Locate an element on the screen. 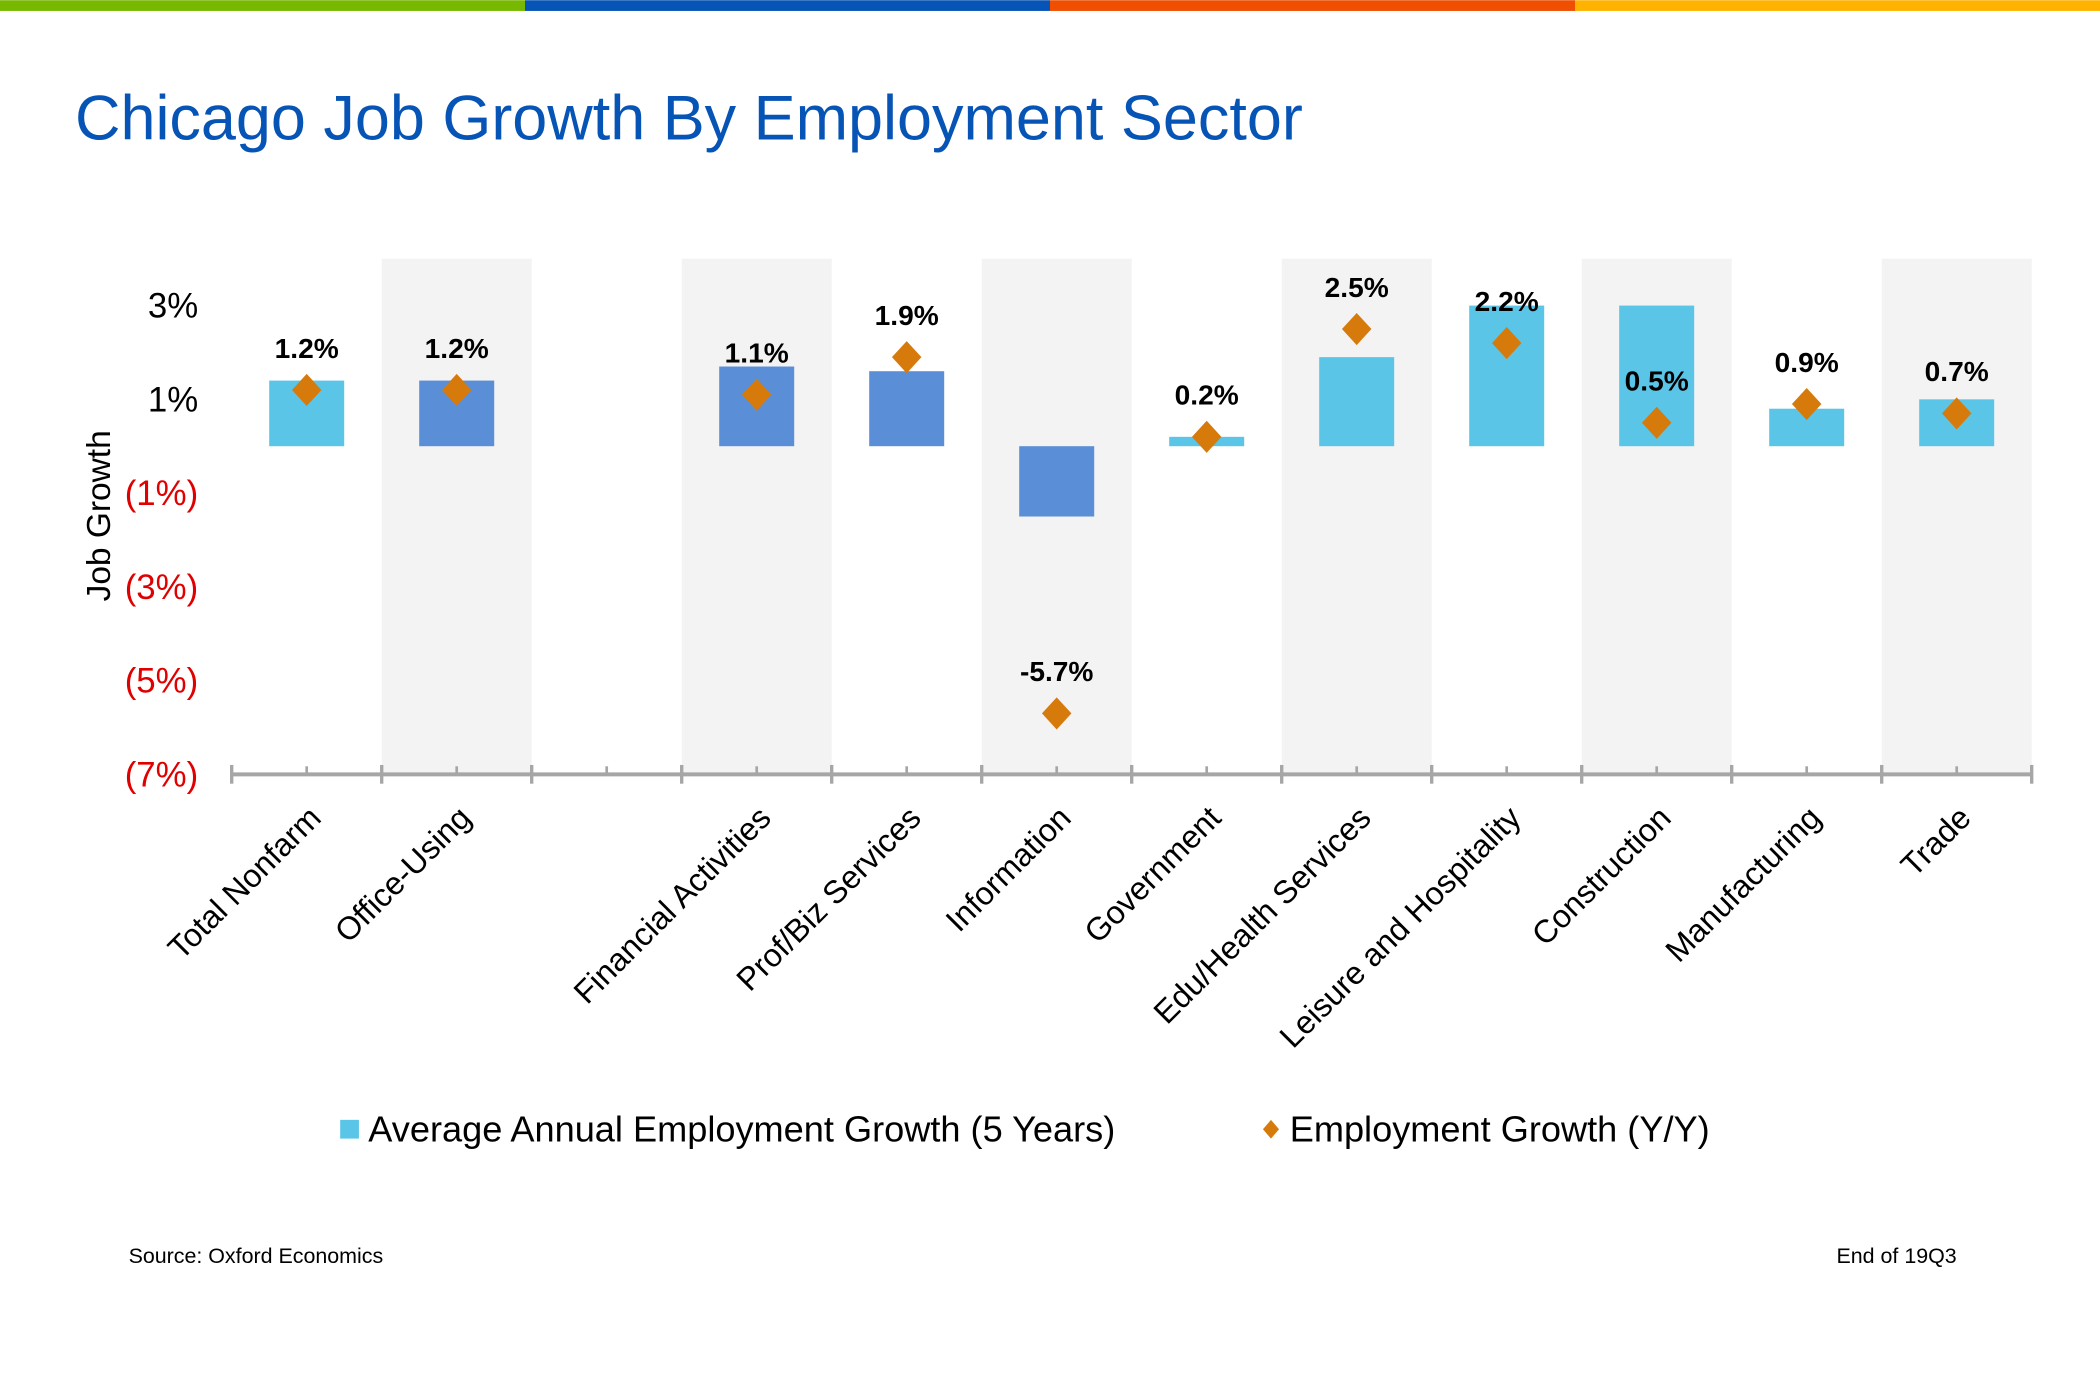  x-tick-label: Leisure and Hospitality is located at coordinates (1399, 926).